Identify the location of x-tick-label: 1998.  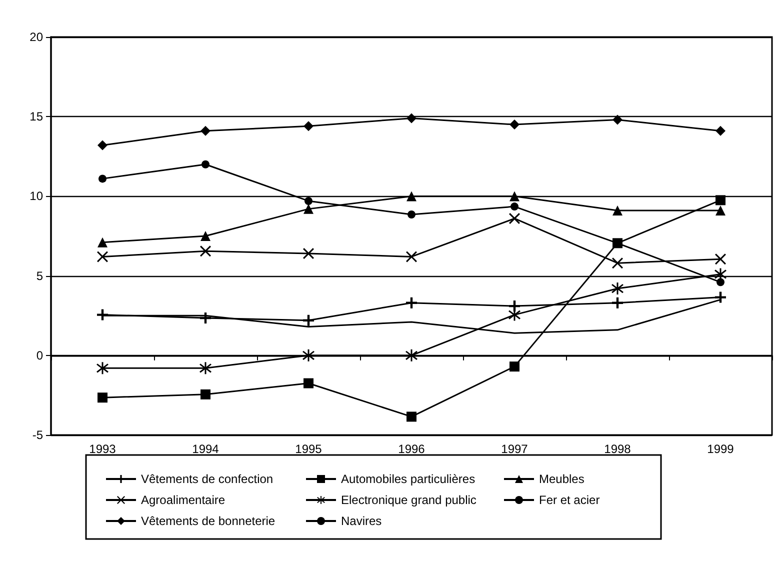
(618, 449).